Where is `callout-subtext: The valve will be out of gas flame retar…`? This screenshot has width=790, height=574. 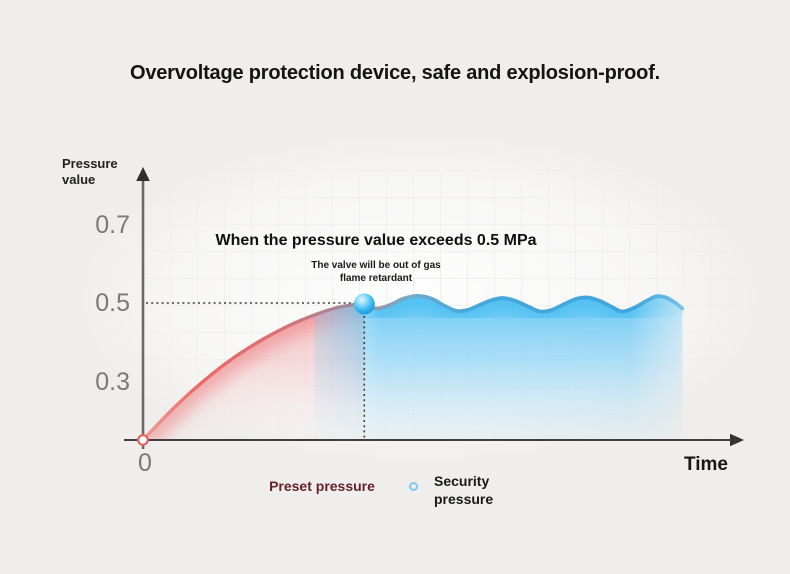
callout-subtext: The valve will be out of gas flame retar… is located at coordinates (376, 272).